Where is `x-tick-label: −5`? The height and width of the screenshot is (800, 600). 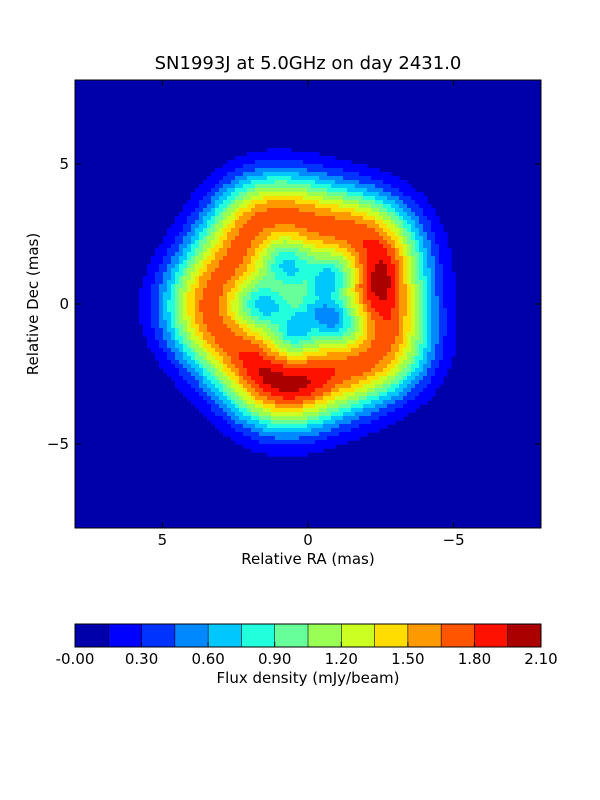 x-tick-label: −5 is located at coordinates (454, 540).